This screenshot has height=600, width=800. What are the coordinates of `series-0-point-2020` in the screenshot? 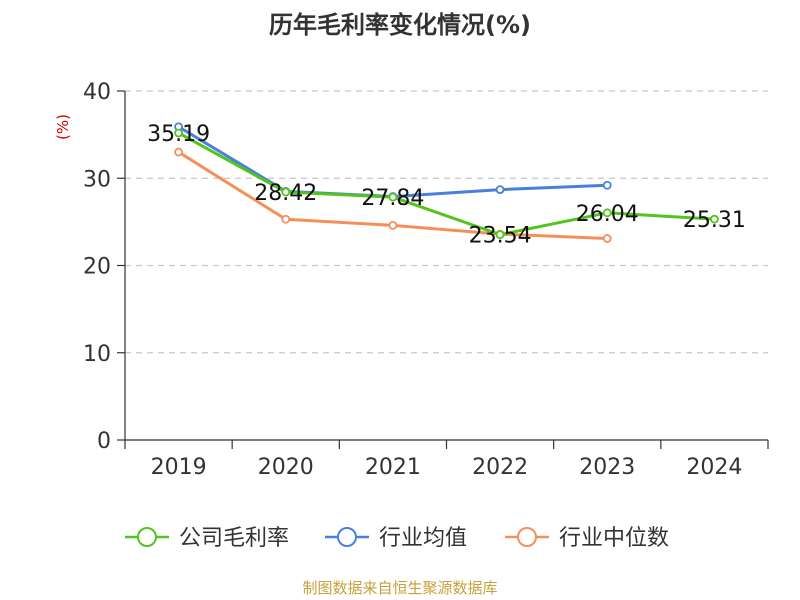 It's located at (286, 192).